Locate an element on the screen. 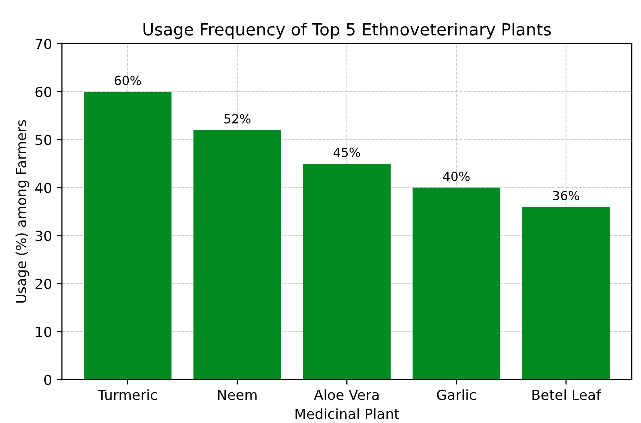  x-tick-label: Neem is located at coordinates (237, 395).